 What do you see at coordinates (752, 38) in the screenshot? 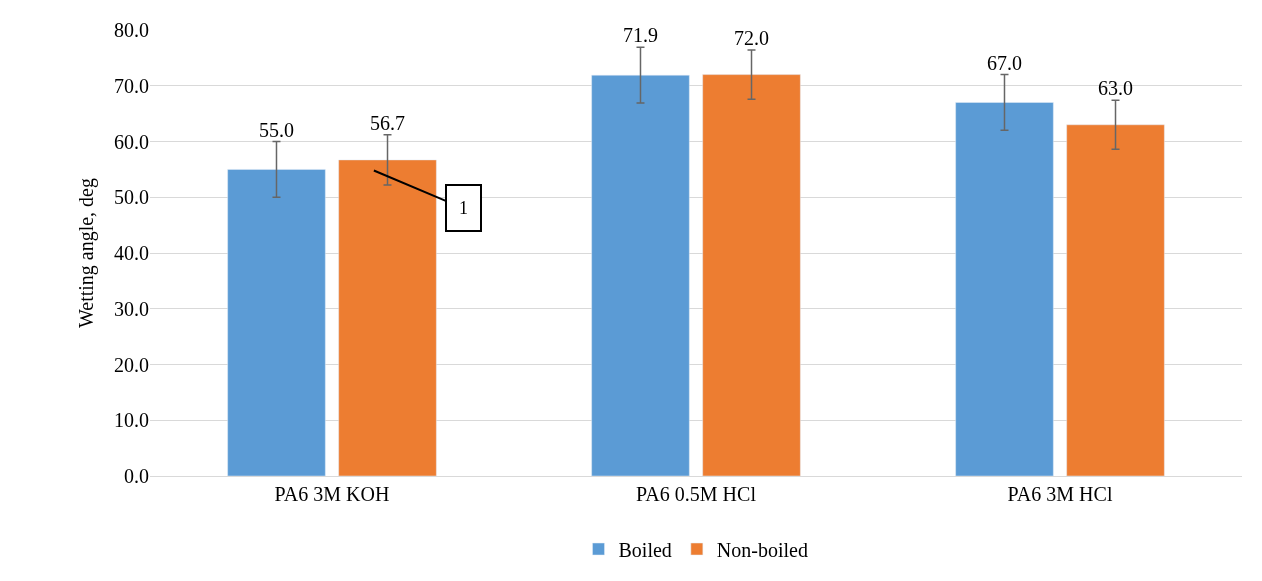
I see `data-label: 72.0` at bounding box center [752, 38].